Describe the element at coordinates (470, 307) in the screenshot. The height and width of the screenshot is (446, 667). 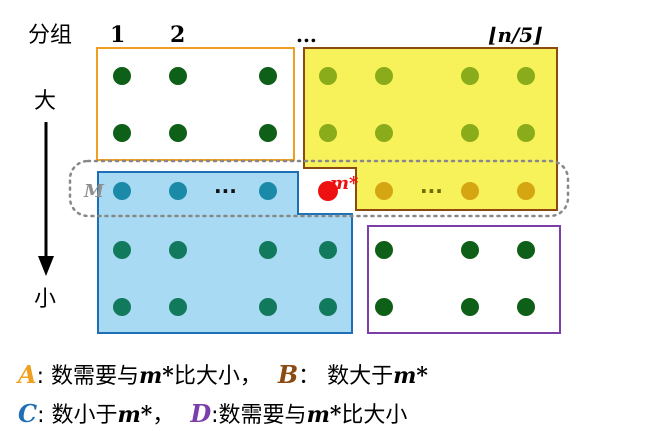
I see `dot-d-r4-c1` at that location.